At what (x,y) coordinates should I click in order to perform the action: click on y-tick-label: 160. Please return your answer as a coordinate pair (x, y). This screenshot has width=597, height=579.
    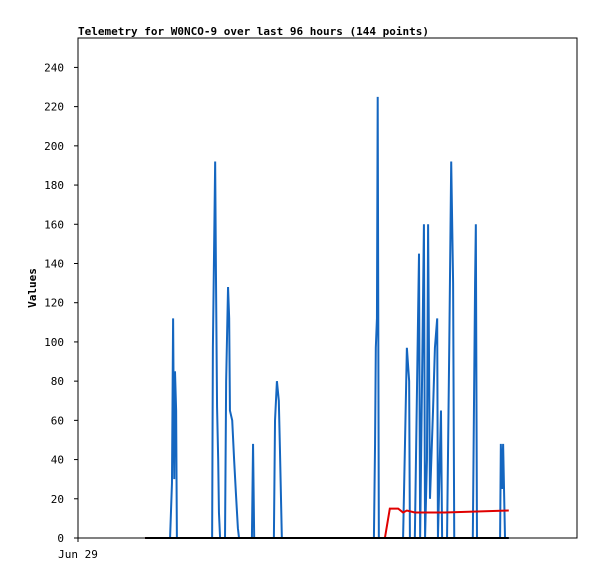
    Looking at the image, I should click on (54, 224).